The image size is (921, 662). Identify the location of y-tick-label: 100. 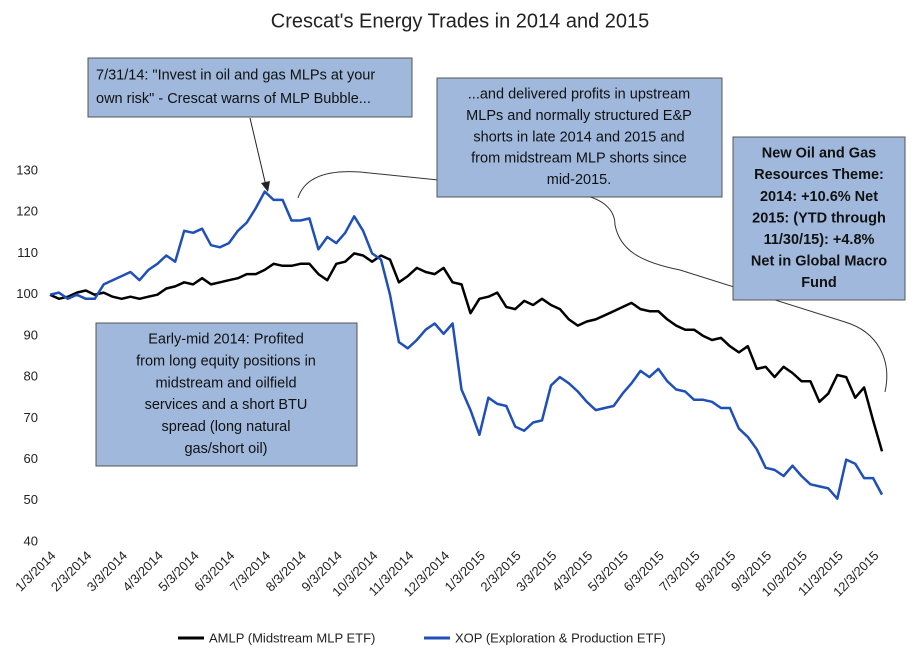
(27, 293).